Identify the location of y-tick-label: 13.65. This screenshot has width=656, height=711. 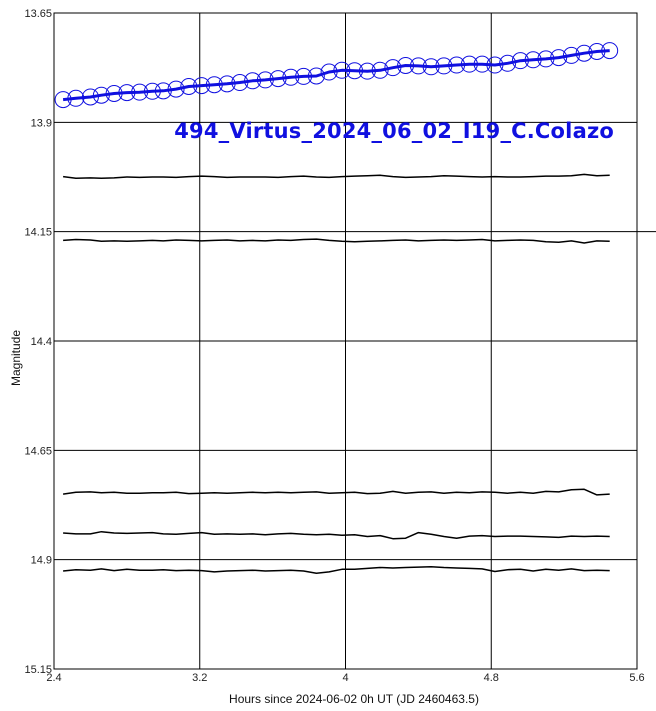
(38, 14).